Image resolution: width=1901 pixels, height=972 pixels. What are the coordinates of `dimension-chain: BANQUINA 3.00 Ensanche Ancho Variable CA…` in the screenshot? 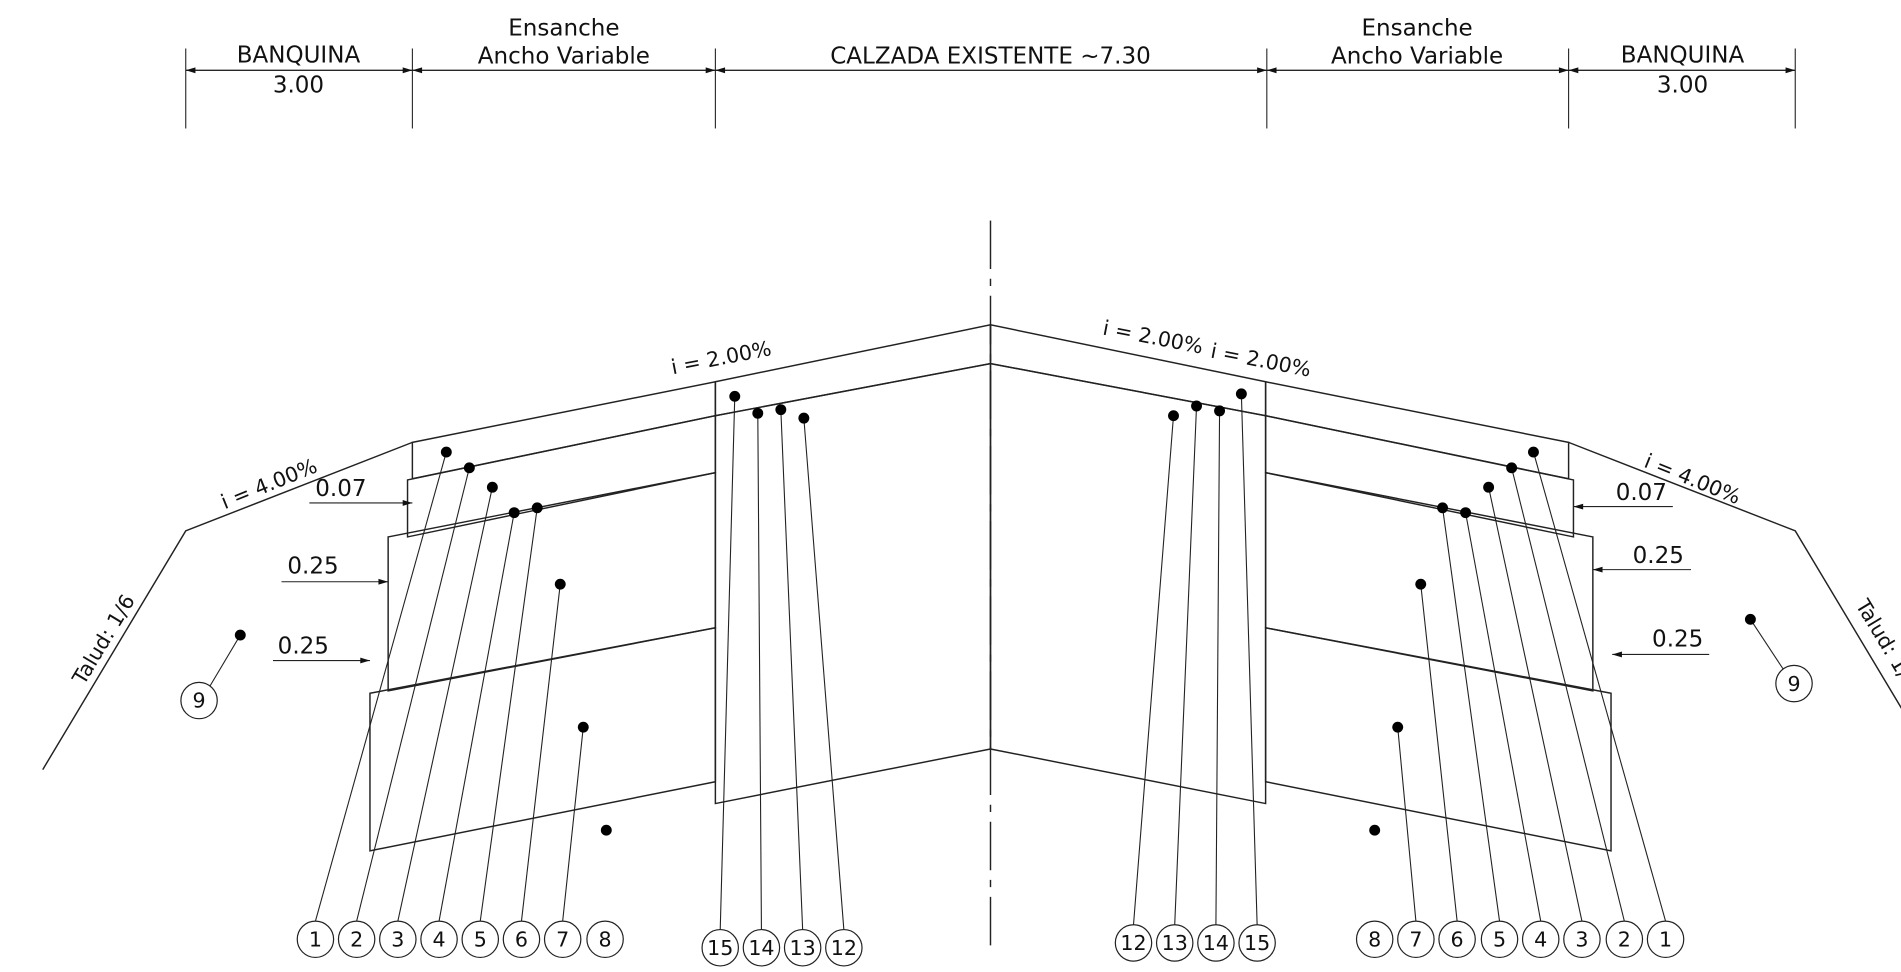 It's located at (990, 72).